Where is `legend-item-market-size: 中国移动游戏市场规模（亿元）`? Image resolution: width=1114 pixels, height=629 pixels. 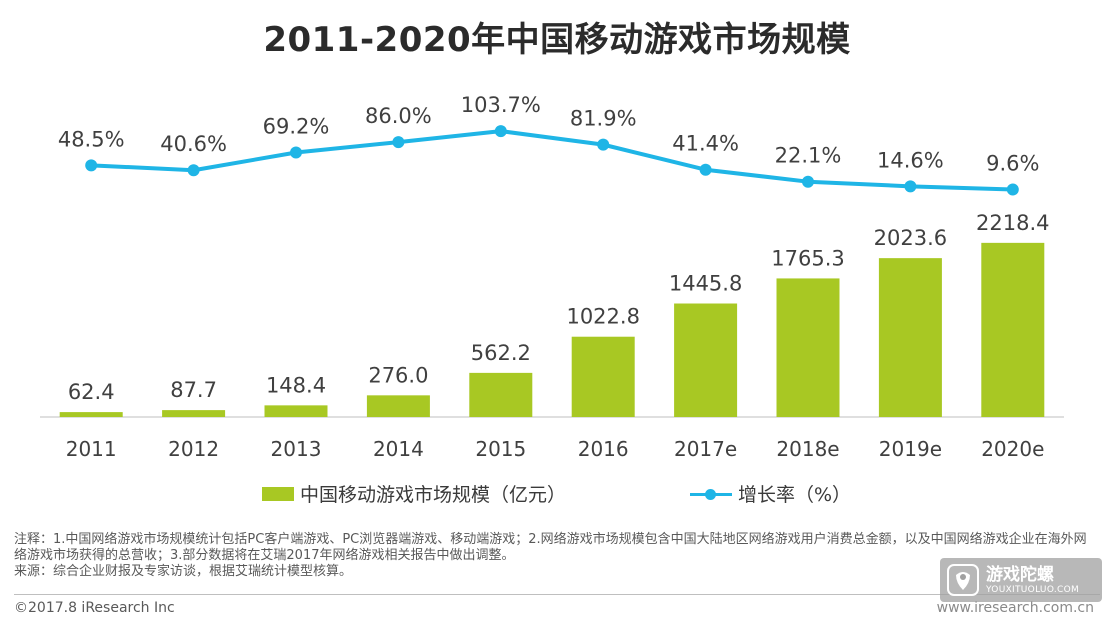
legend-item-market-size: 中国移动游戏市场规模（亿元） is located at coordinates (414, 493).